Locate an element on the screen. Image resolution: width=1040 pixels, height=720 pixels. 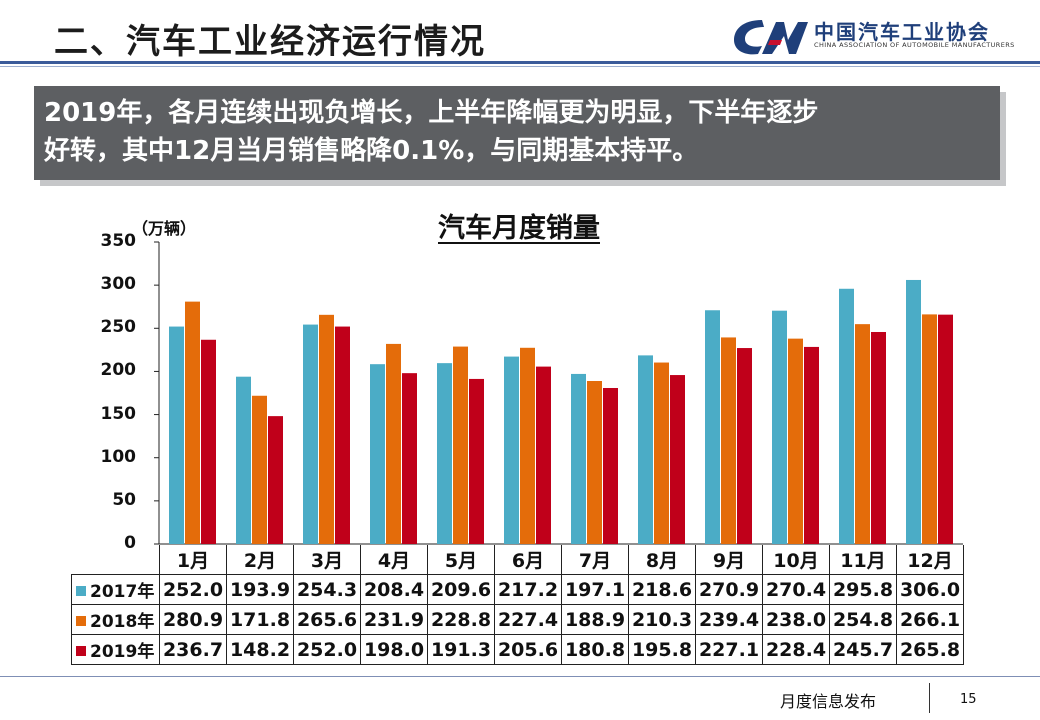
bar-2017年-6月 is located at coordinates (511, 450).